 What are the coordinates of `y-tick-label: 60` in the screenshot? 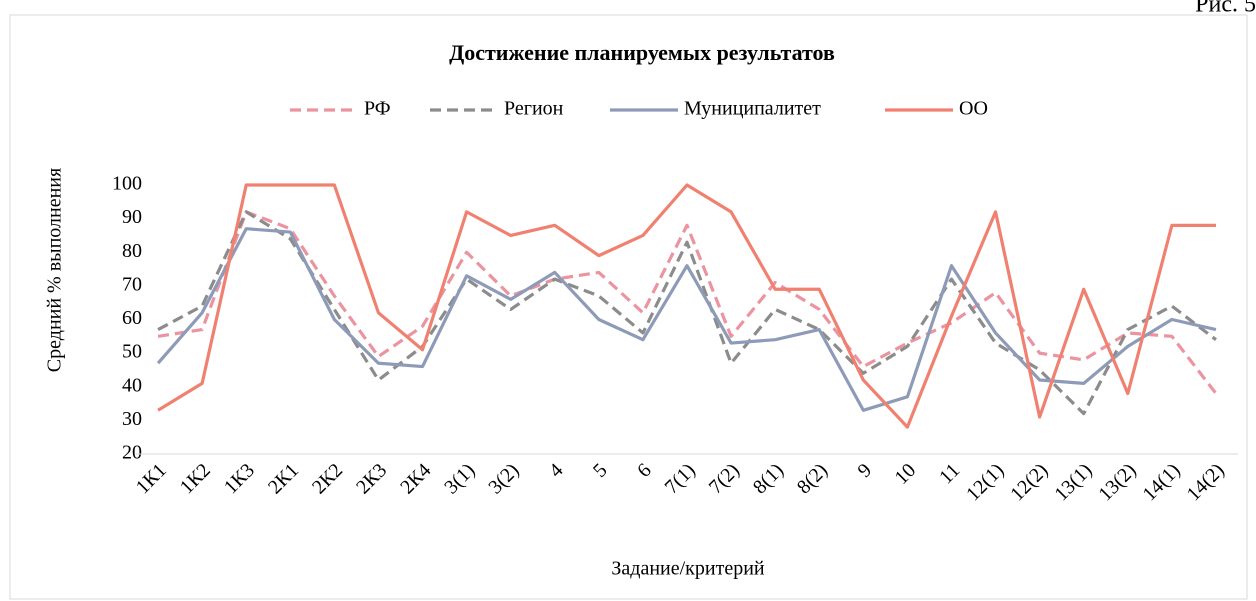 It's located at (132, 318).